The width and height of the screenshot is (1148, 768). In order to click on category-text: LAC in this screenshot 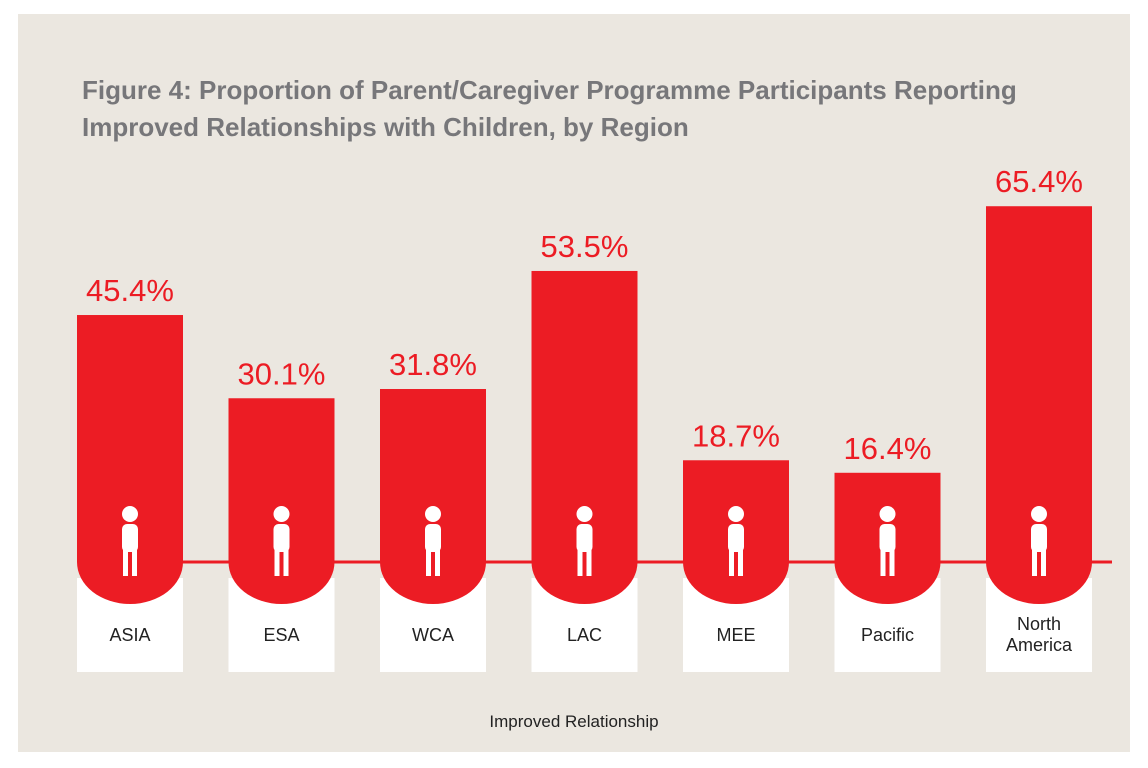, I will do `click(584, 634)`.